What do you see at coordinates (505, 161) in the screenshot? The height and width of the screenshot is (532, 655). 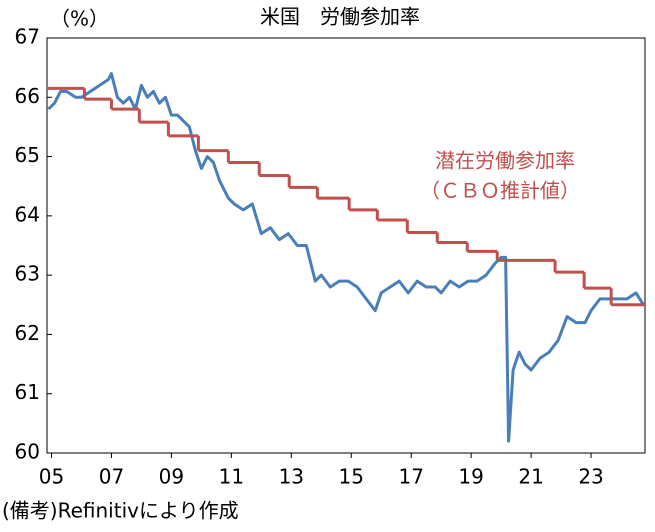 I see `series-label: 潜在労働参加率` at bounding box center [505, 161].